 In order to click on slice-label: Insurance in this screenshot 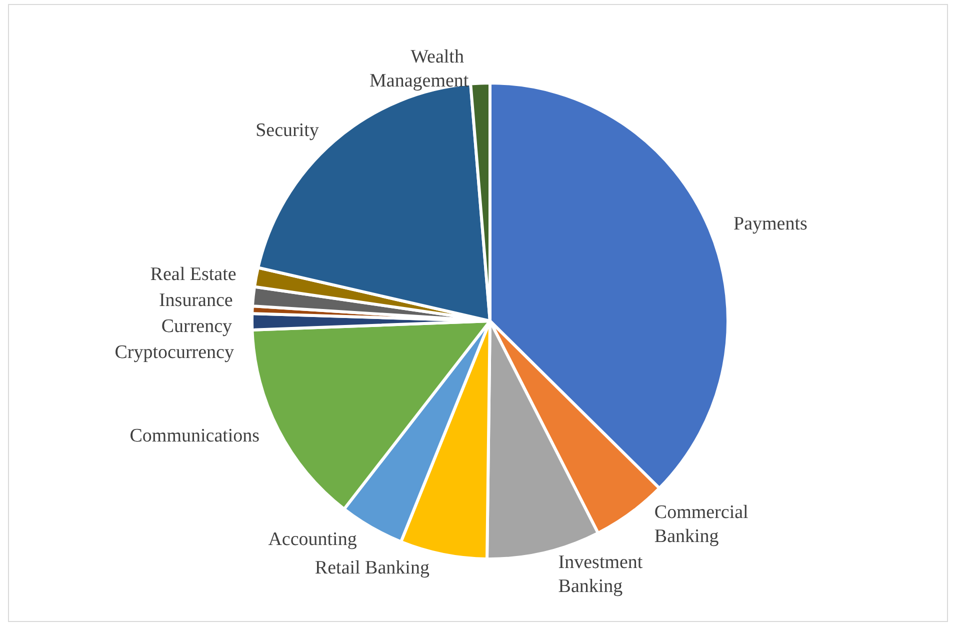, I will do `click(195, 301)`.